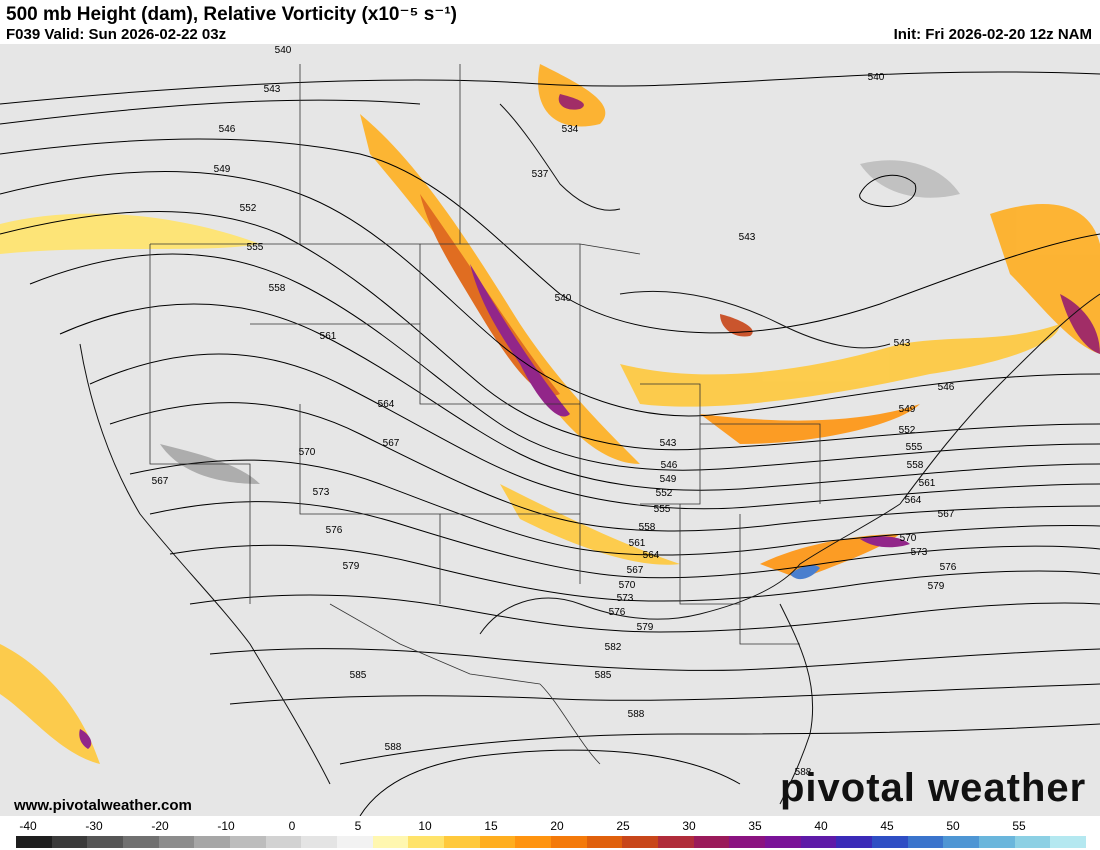 The image size is (1100, 850). What do you see at coordinates (358, 826) in the screenshot?
I see `colorbar-tick: 5` at bounding box center [358, 826].